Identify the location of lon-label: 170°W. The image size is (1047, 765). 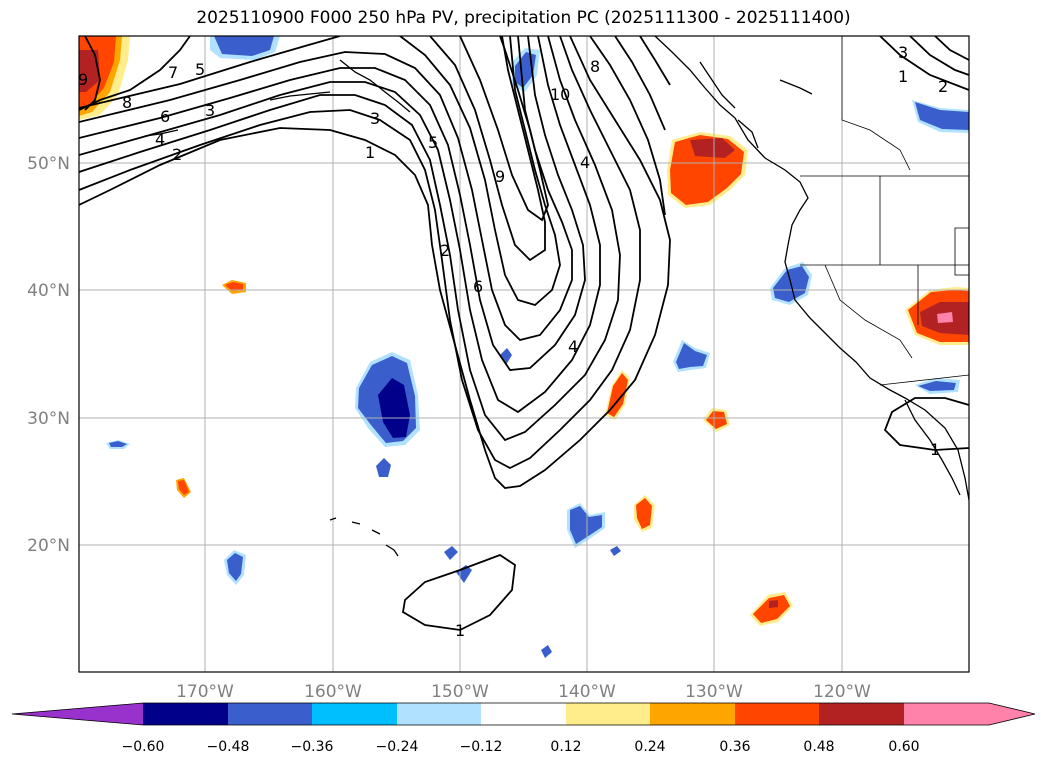
(205, 692).